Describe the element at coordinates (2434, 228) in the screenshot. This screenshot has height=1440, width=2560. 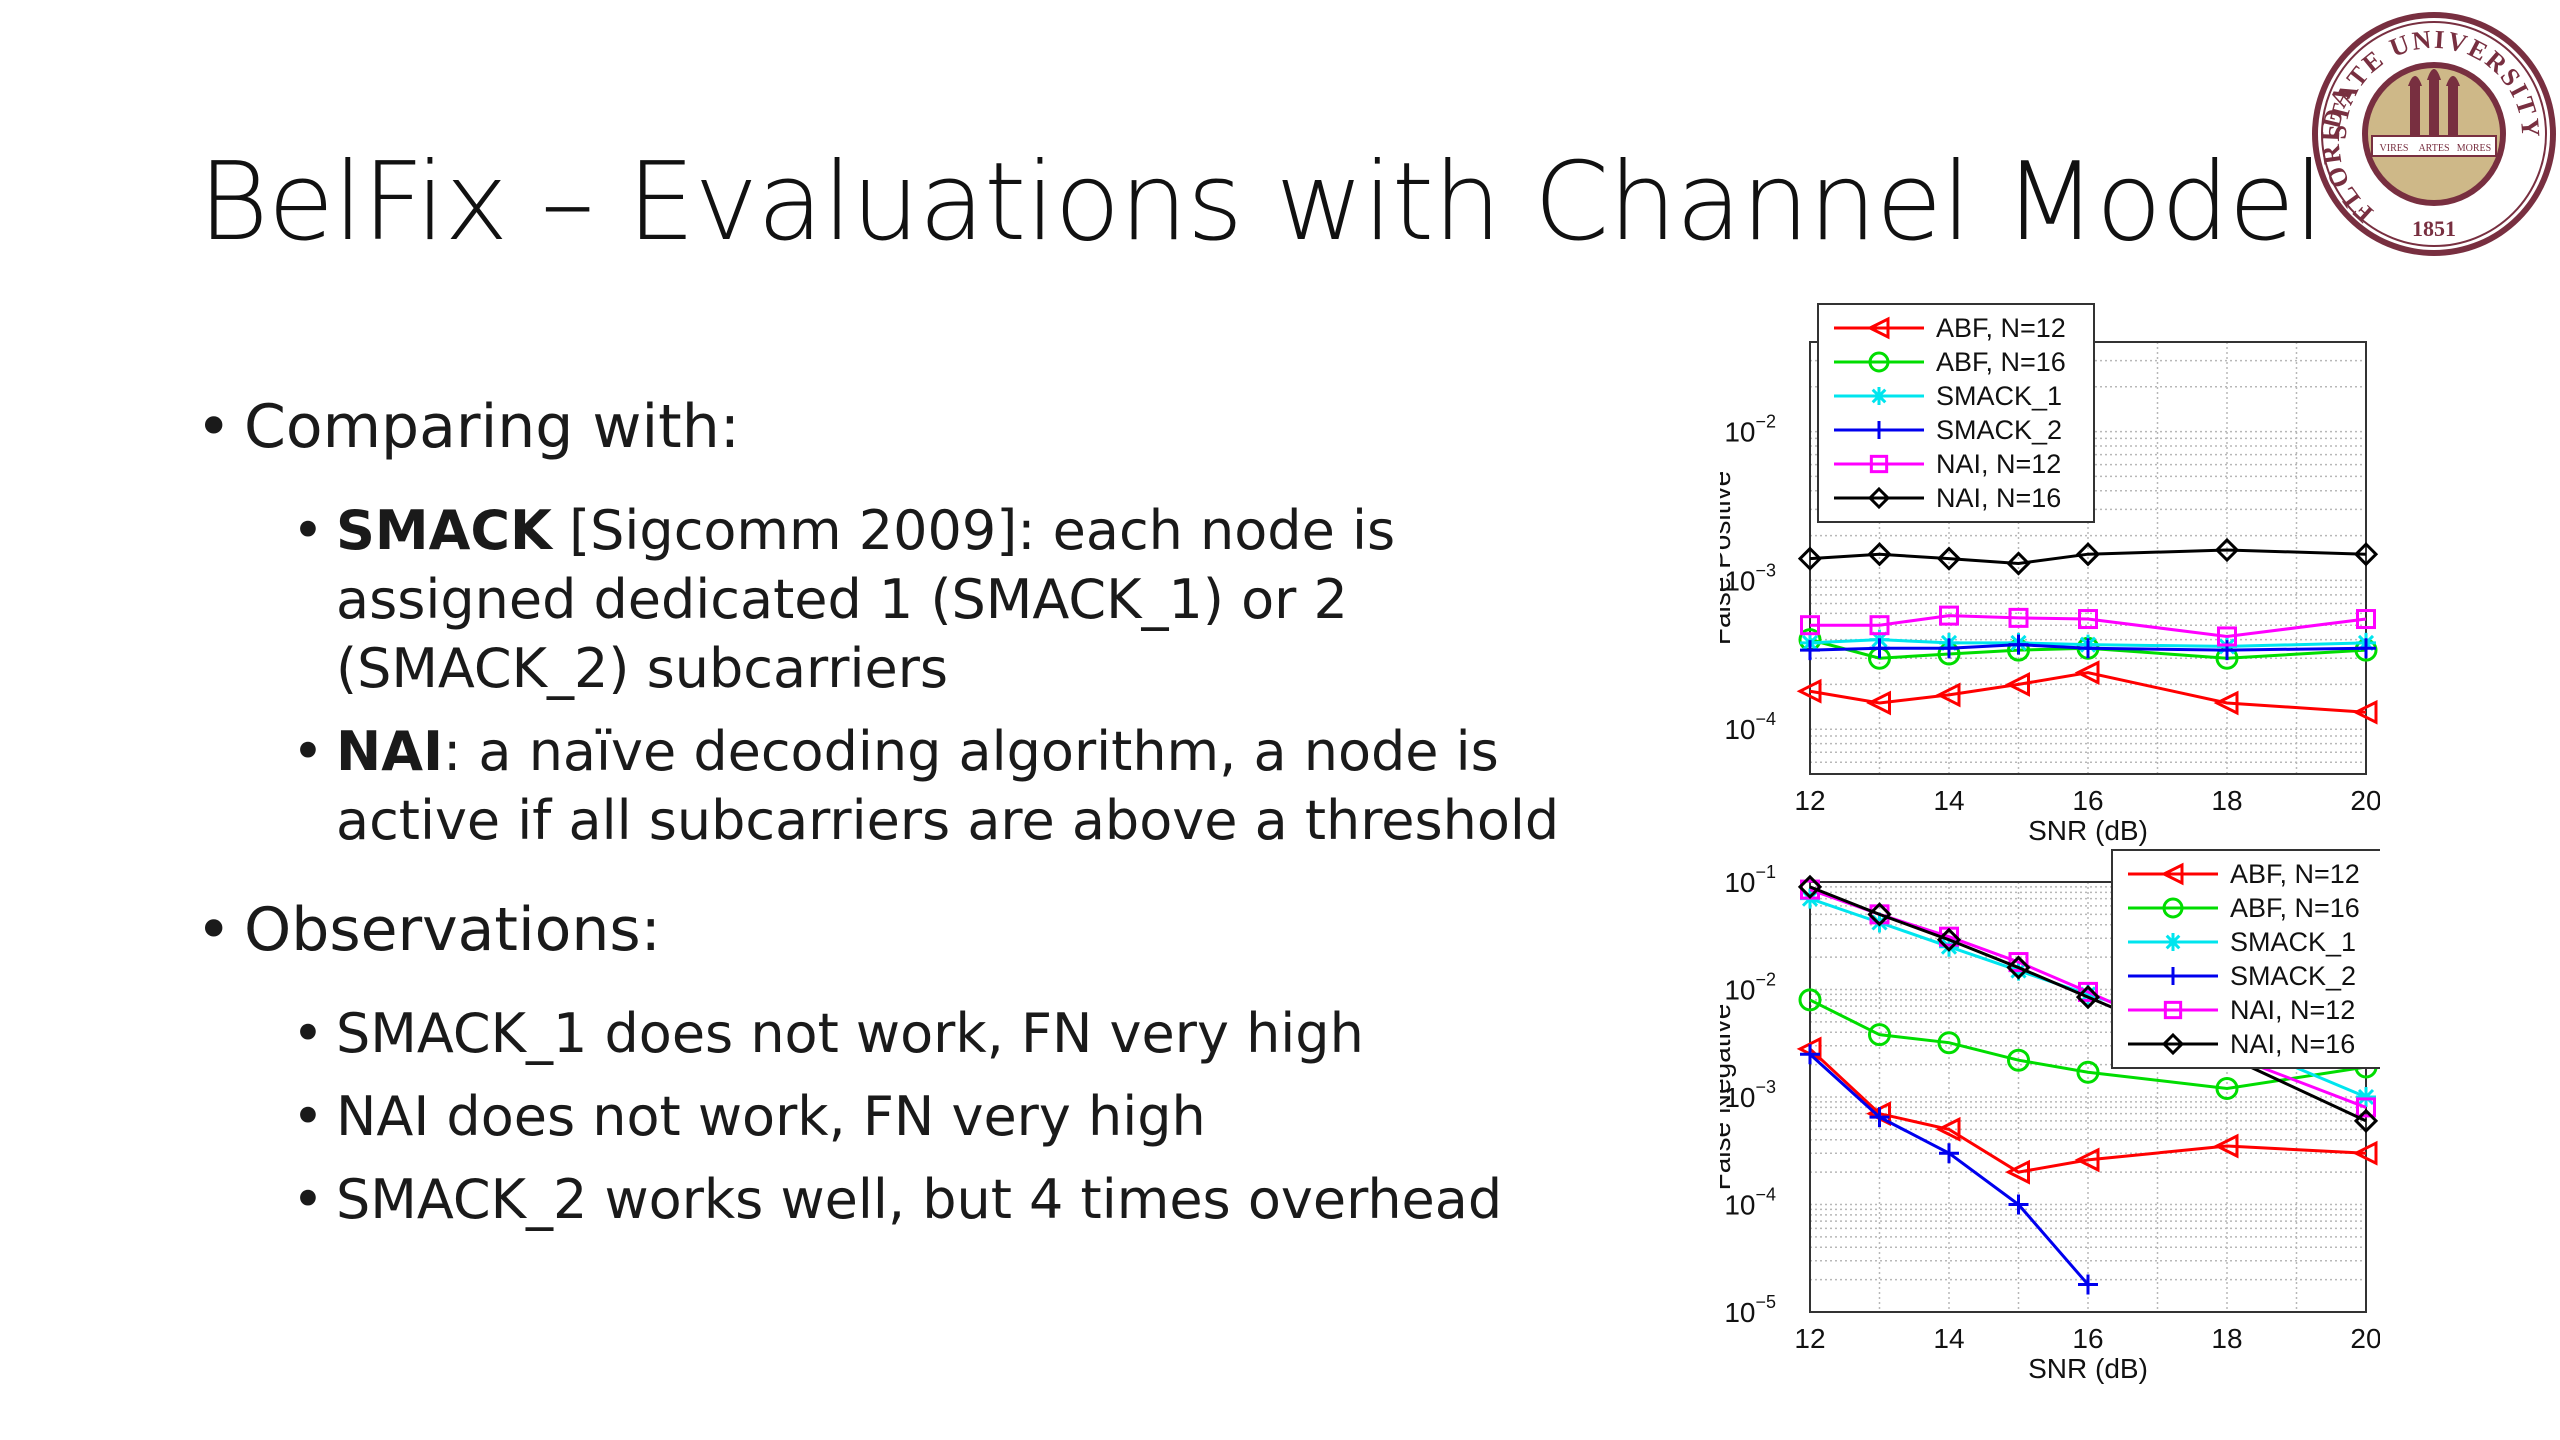
I see `seal-year: 1851` at that location.